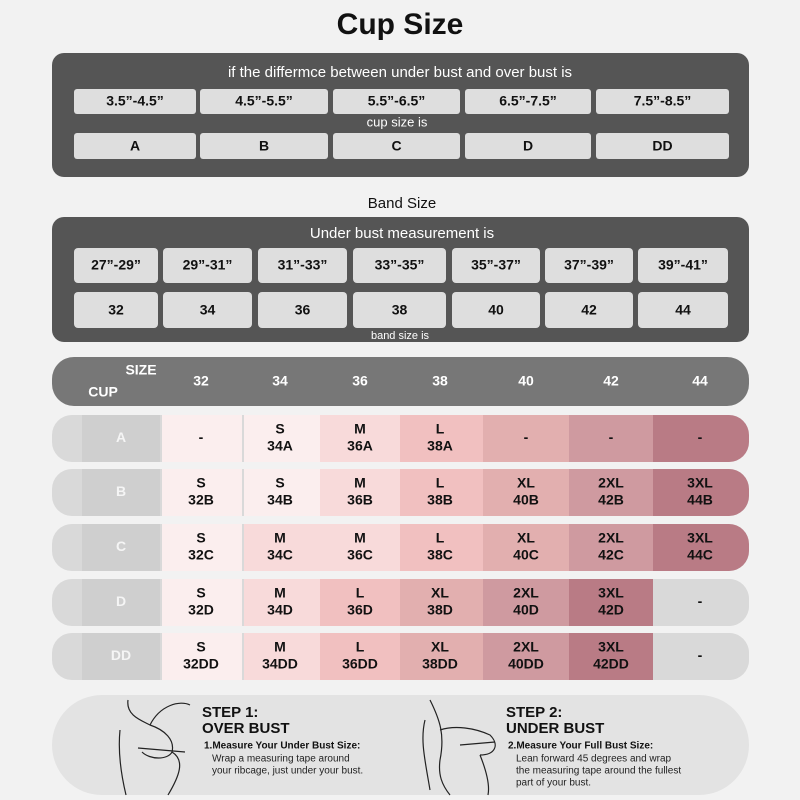  What do you see at coordinates (400, 336) in the screenshot?
I see `band-footer-caption: band size is` at bounding box center [400, 336].